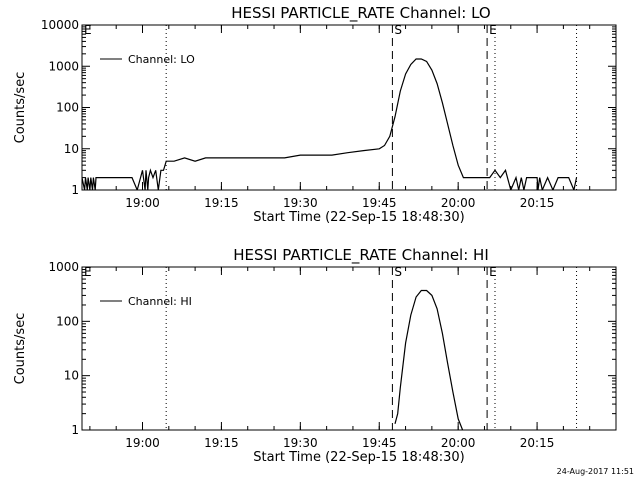 This screenshot has height=480, width=640. I want to click on legend-entry: Channel: LO, so click(161, 59).